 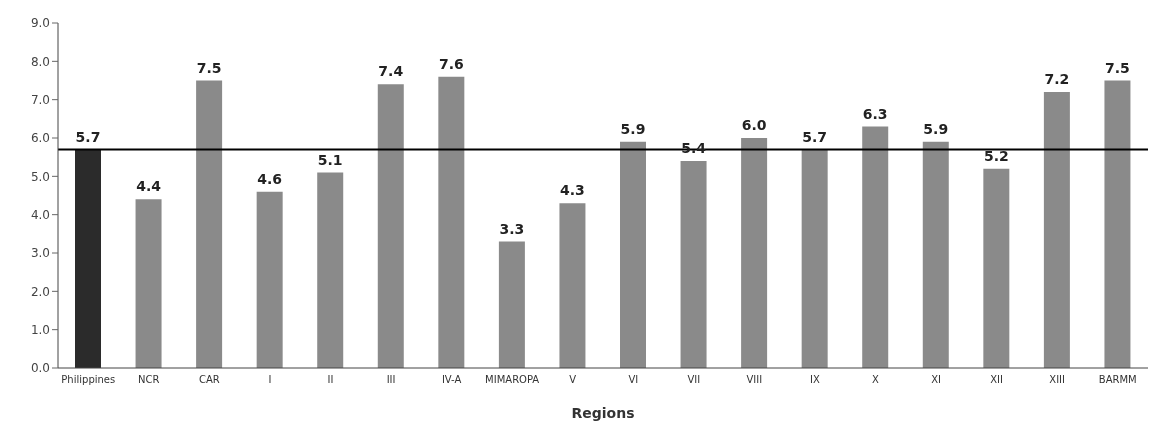 I want to click on data-label: 6.3, so click(x=875, y=113).